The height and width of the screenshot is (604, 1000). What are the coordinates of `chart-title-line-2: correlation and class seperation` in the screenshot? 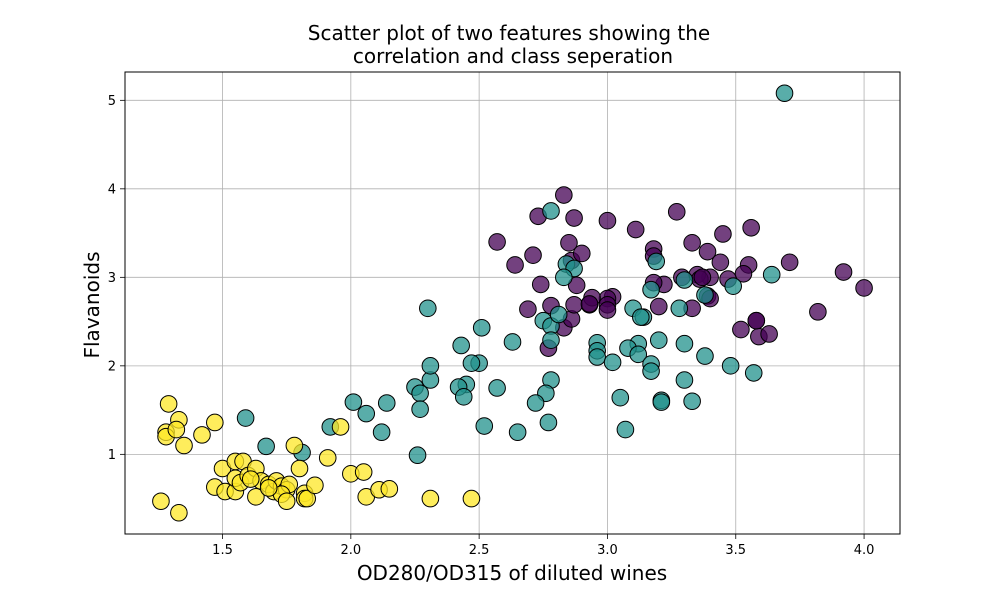 It's located at (513, 56).